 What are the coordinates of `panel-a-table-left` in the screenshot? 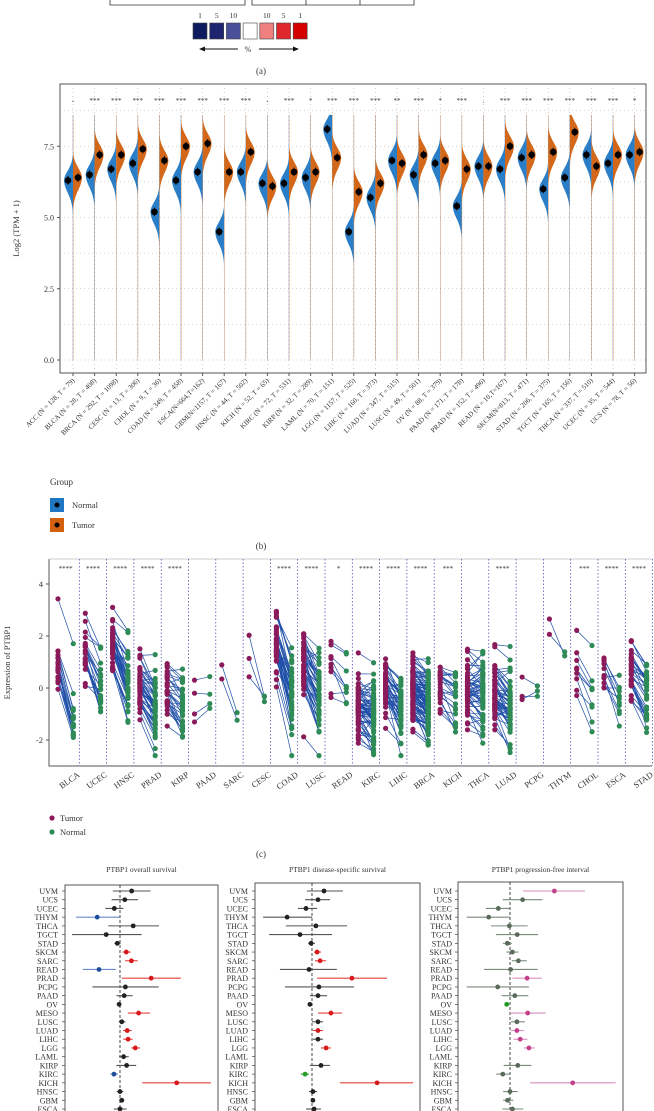 It's located at (177, 3).